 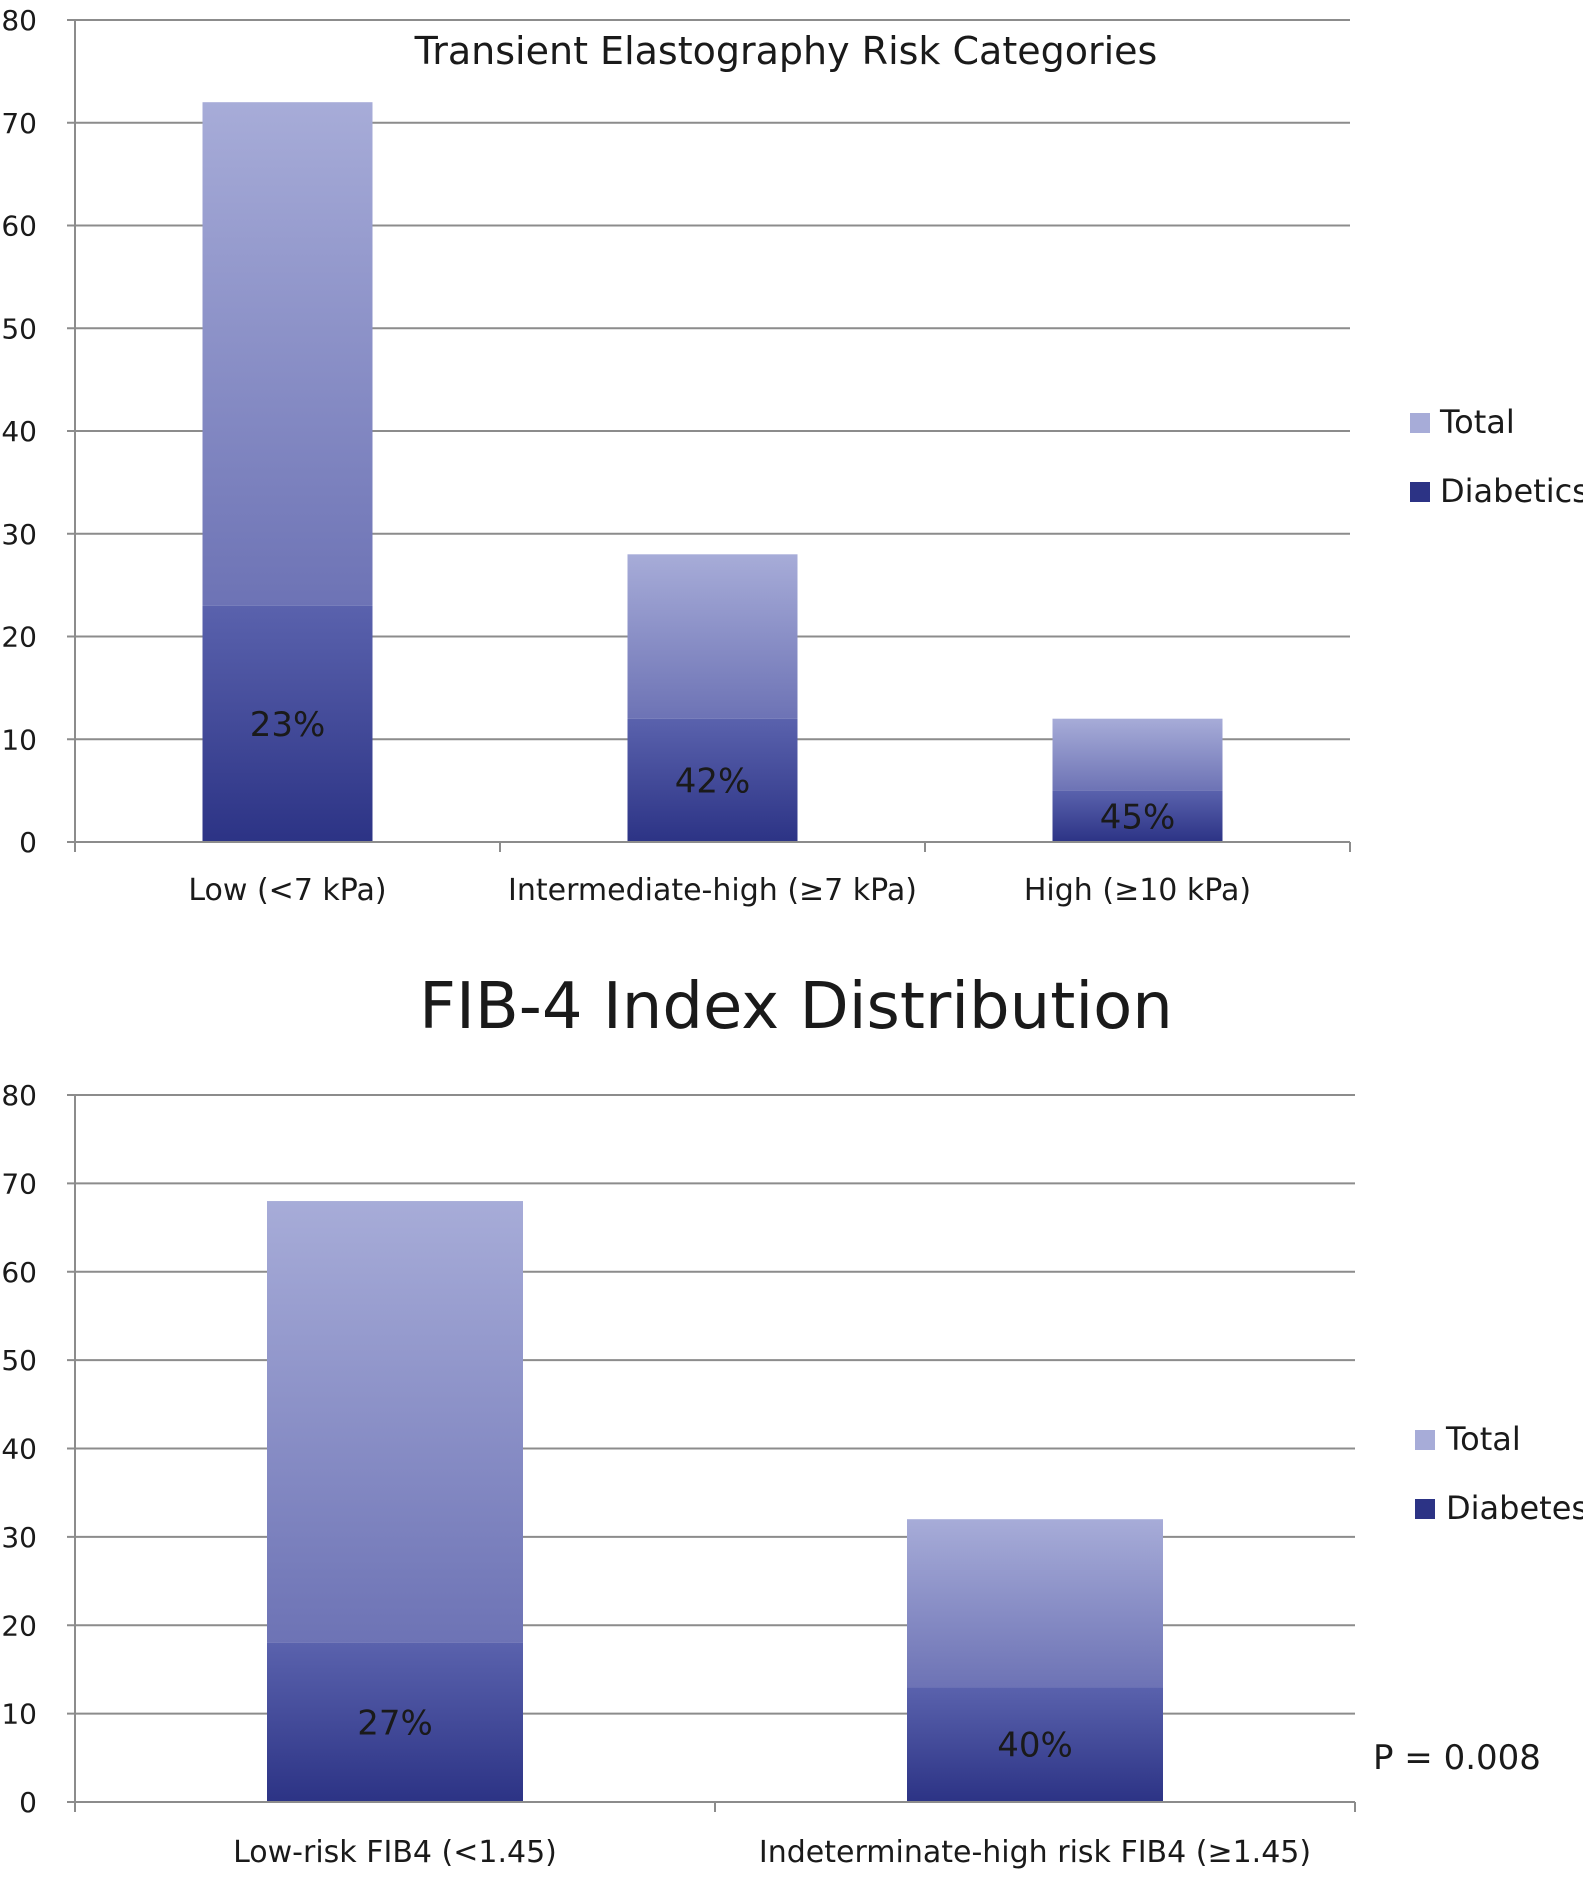 I want to click on legend1-total-label: Total, so click(x=1477, y=422).